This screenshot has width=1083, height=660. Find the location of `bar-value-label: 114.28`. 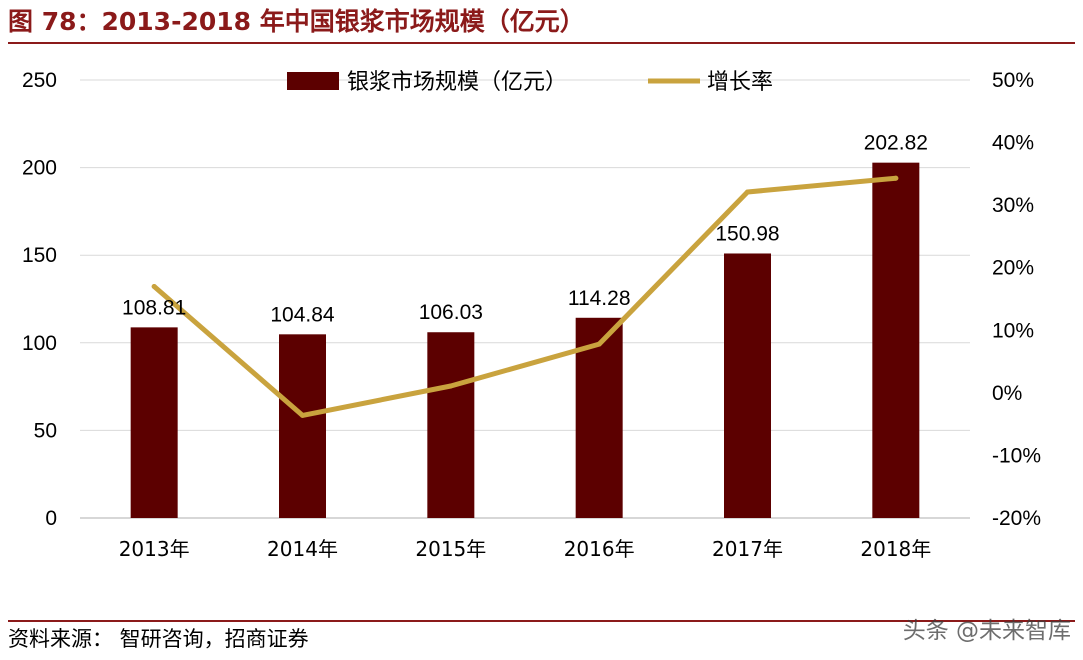

bar-value-label: 114.28 is located at coordinates (599, 298).